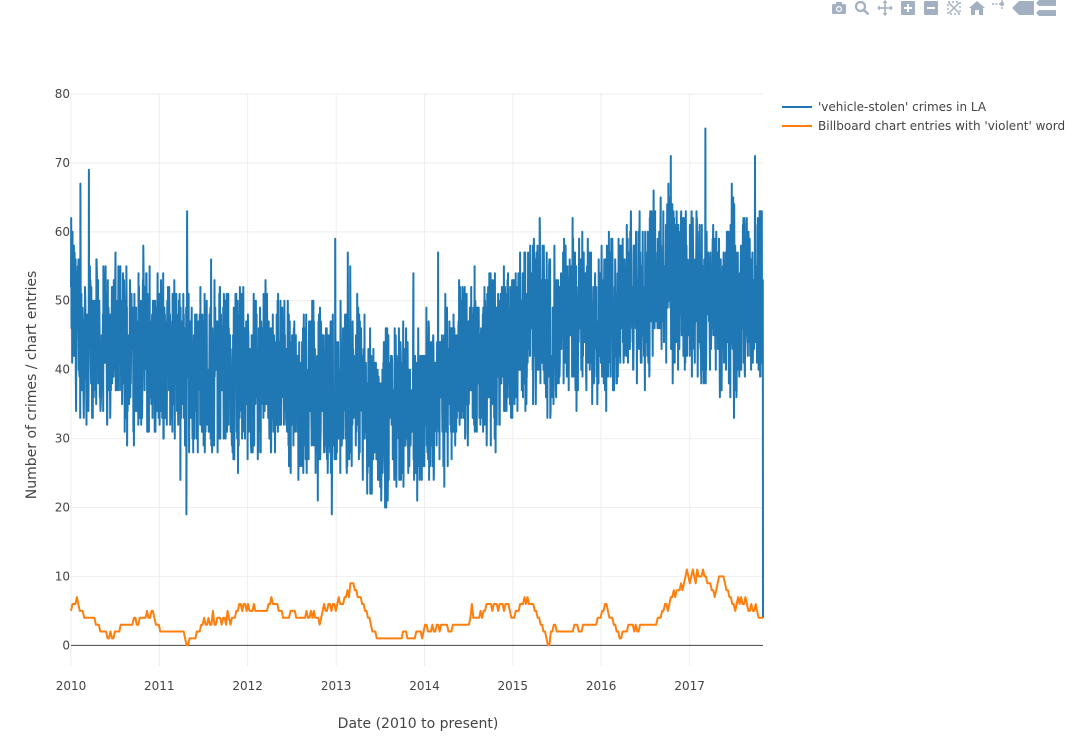 Image resolution: width=1065 pixels, height=749 pixels. Describe the element at coordinates (62, 163) in the screenshot. I see `y-tick-label: 70` at that location.